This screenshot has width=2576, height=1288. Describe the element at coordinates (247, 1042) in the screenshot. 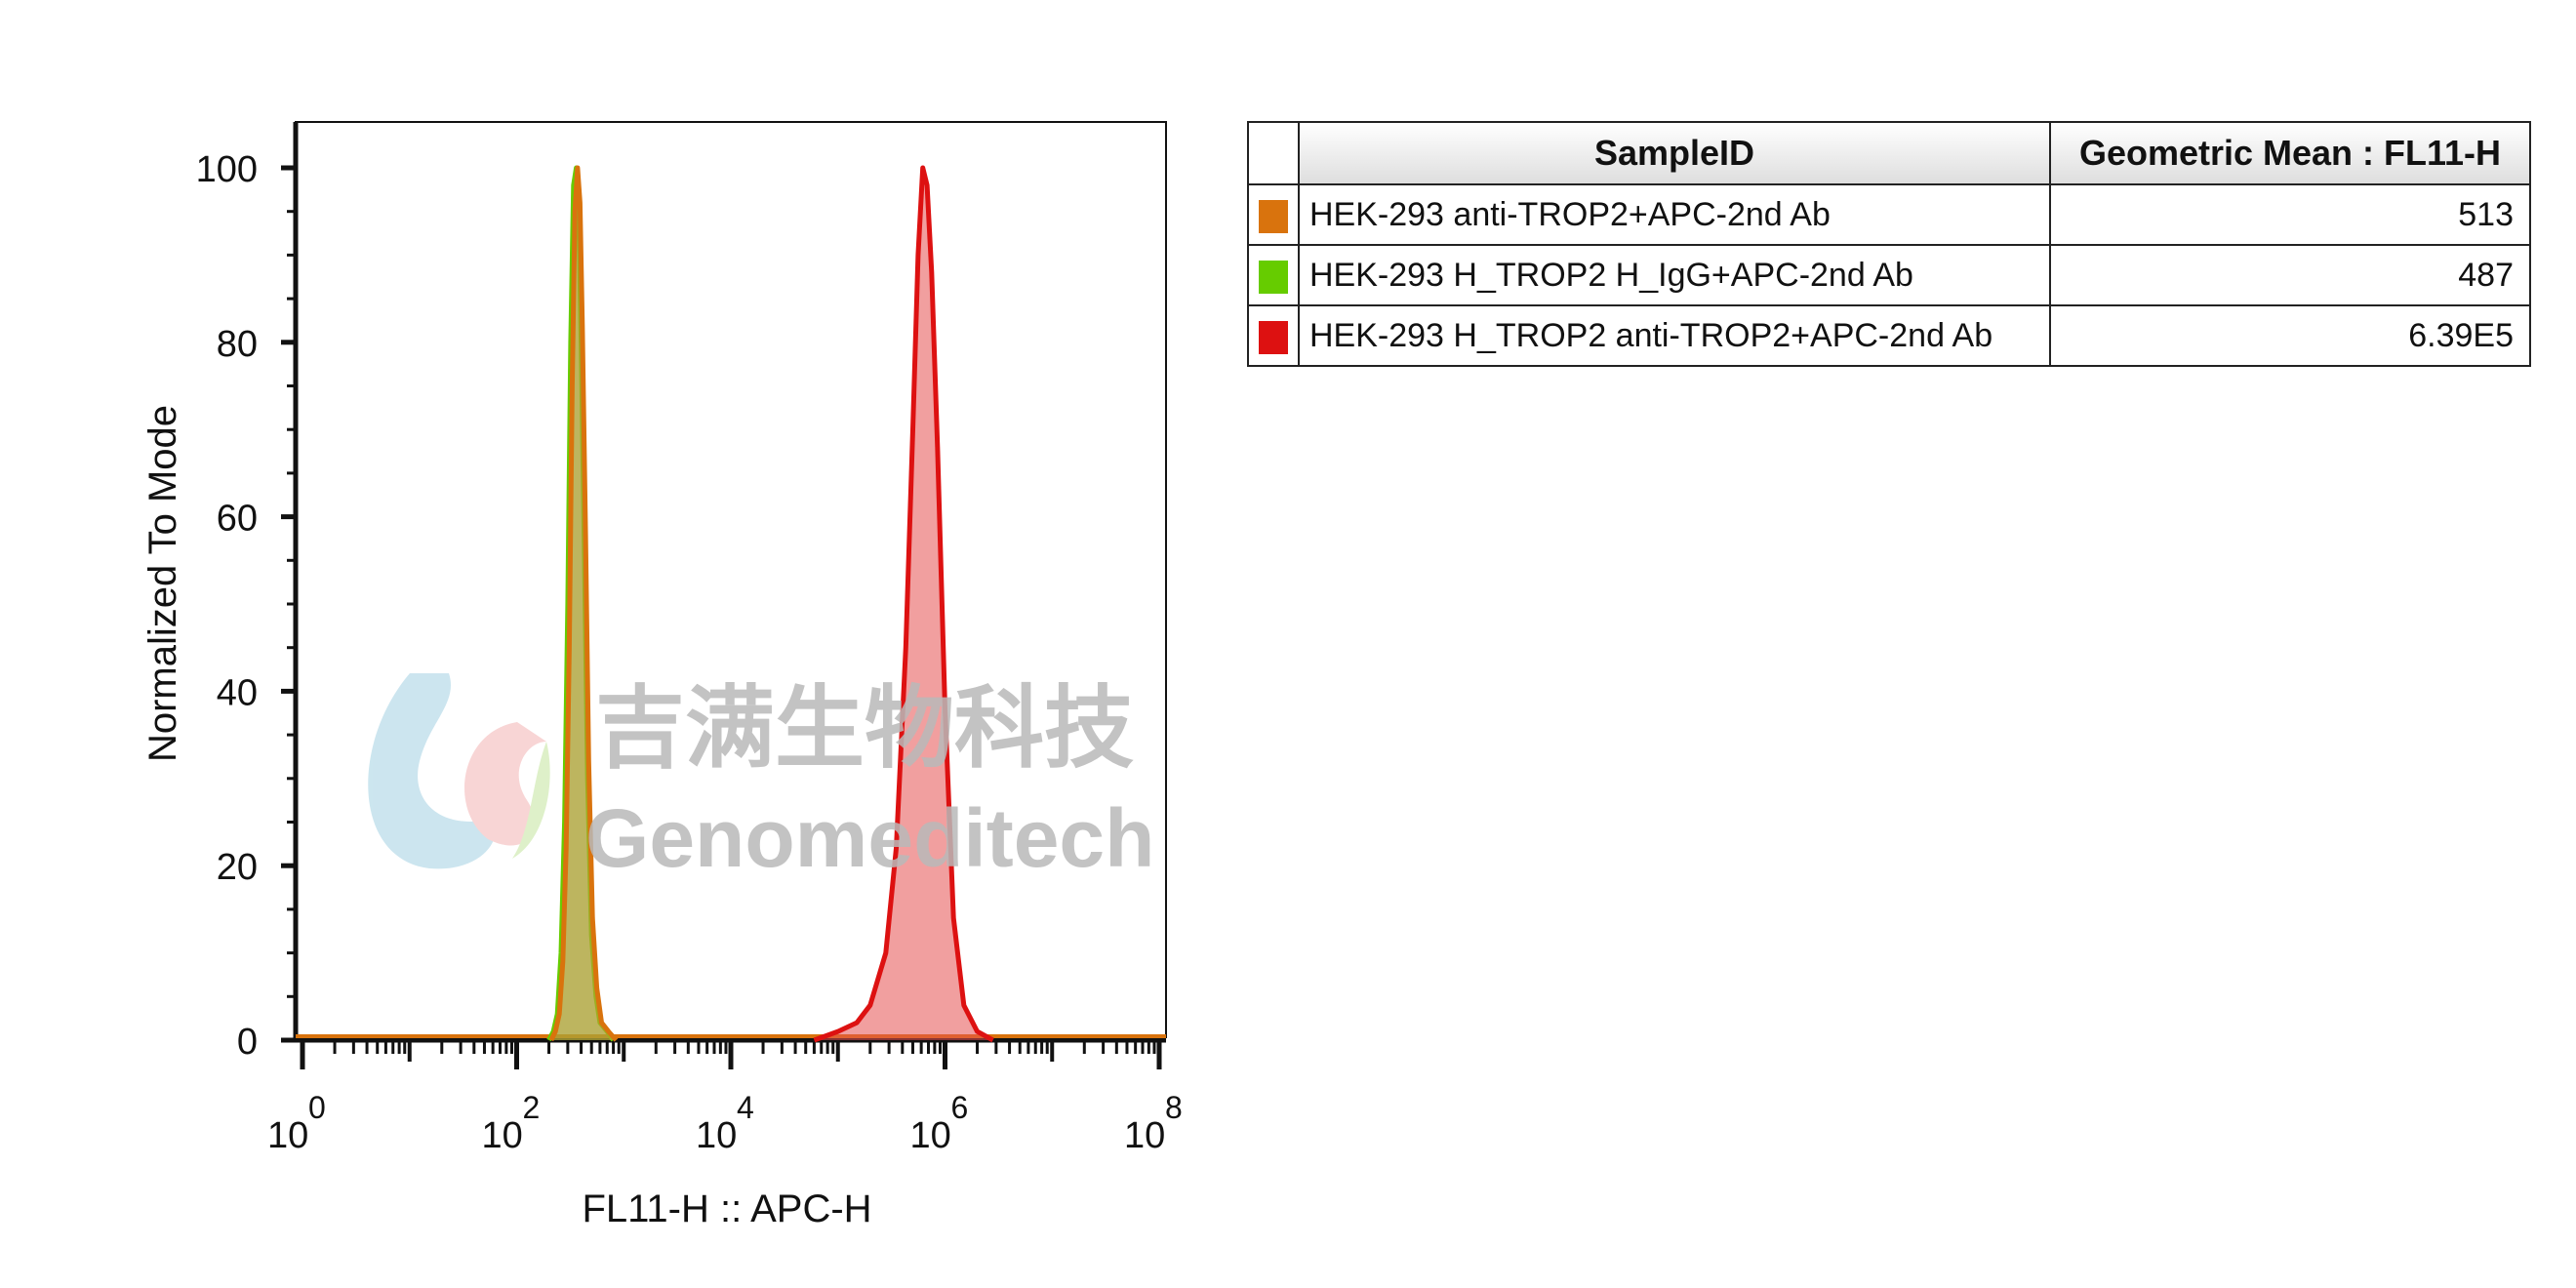

I see `y-tick-label: 0` at that location.